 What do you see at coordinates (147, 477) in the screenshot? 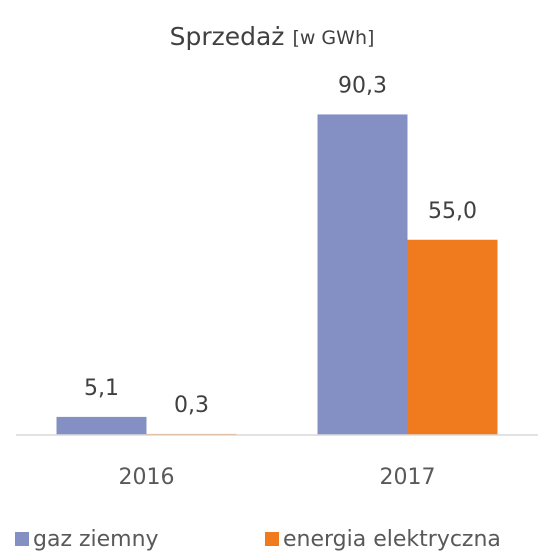
I see `x-tick-label: 2016` at bounding box center [147, 477].